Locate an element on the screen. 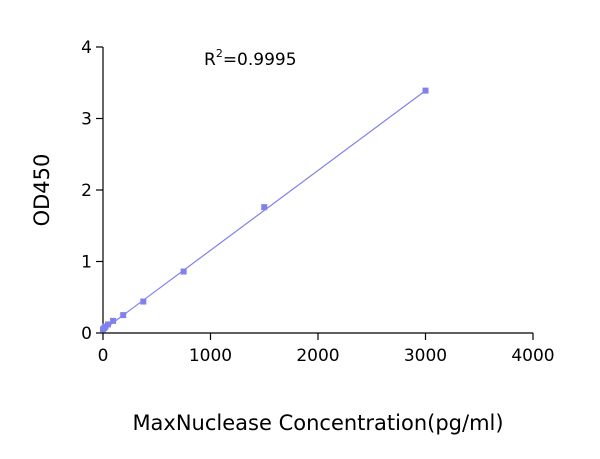  x-tick-label: 3000 is located at coordinates (425, 356).